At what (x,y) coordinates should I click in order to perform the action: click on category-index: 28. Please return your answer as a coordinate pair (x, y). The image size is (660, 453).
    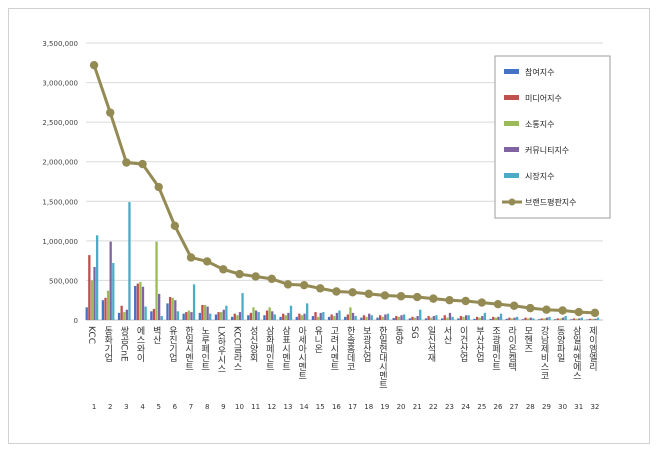
    Looking at the image, I should click on (530, 407).